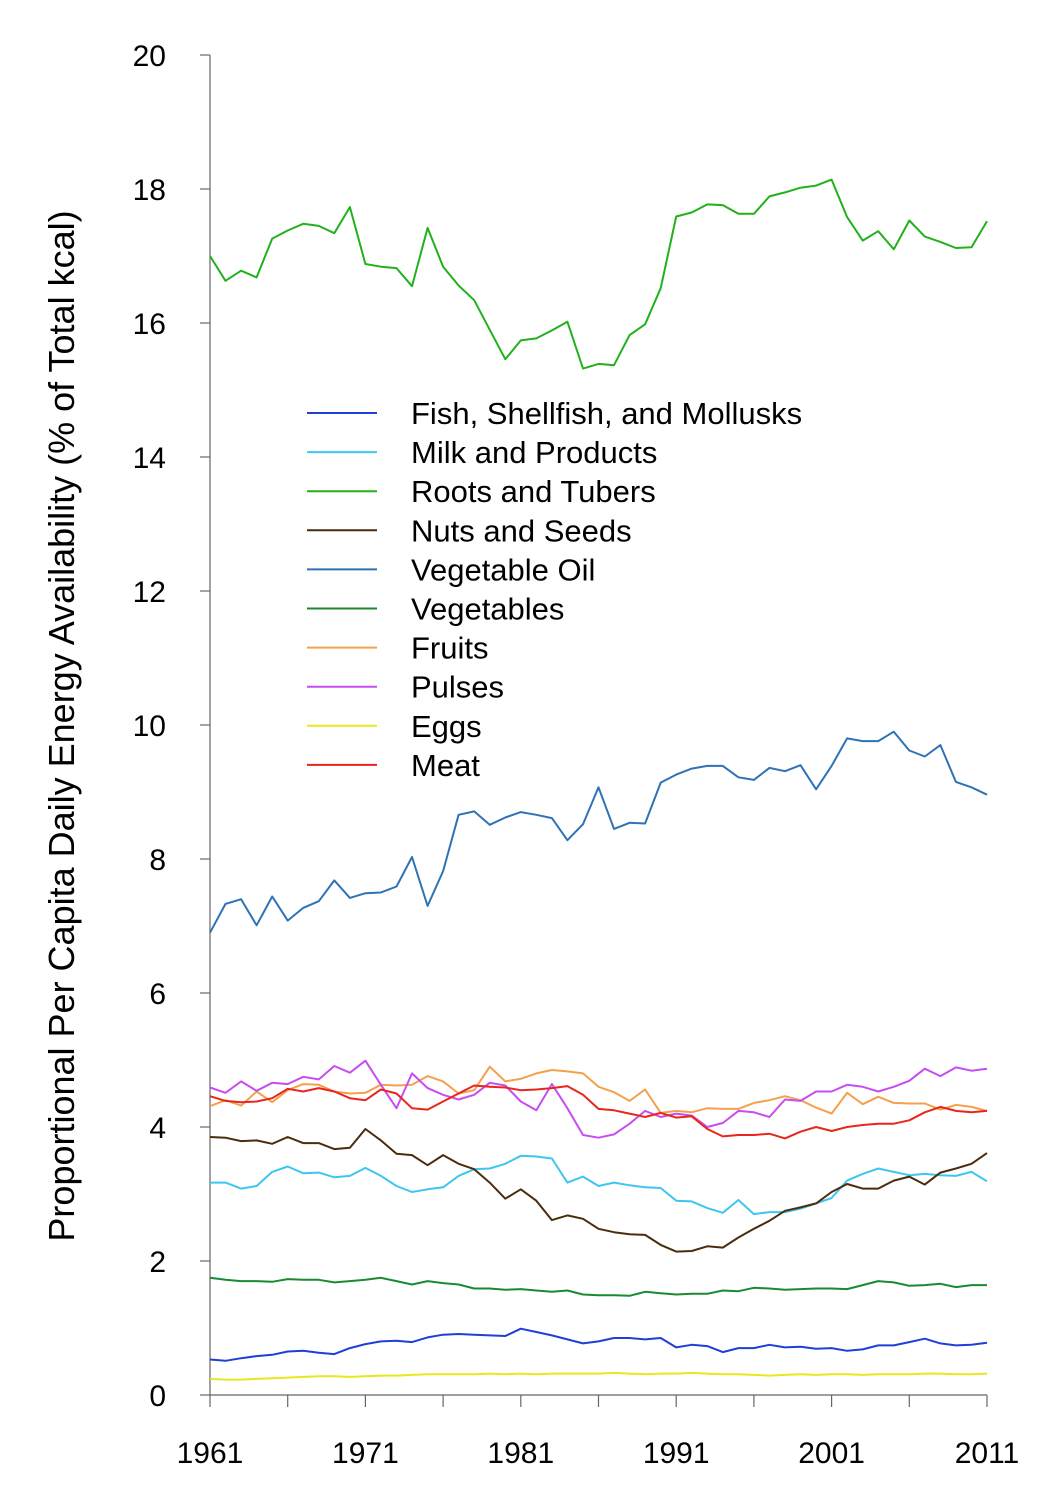  What do you see at coordinates (149, 190) in the screenshot?
I see `y-tick-label: 18` at bounding box center [149, 190].